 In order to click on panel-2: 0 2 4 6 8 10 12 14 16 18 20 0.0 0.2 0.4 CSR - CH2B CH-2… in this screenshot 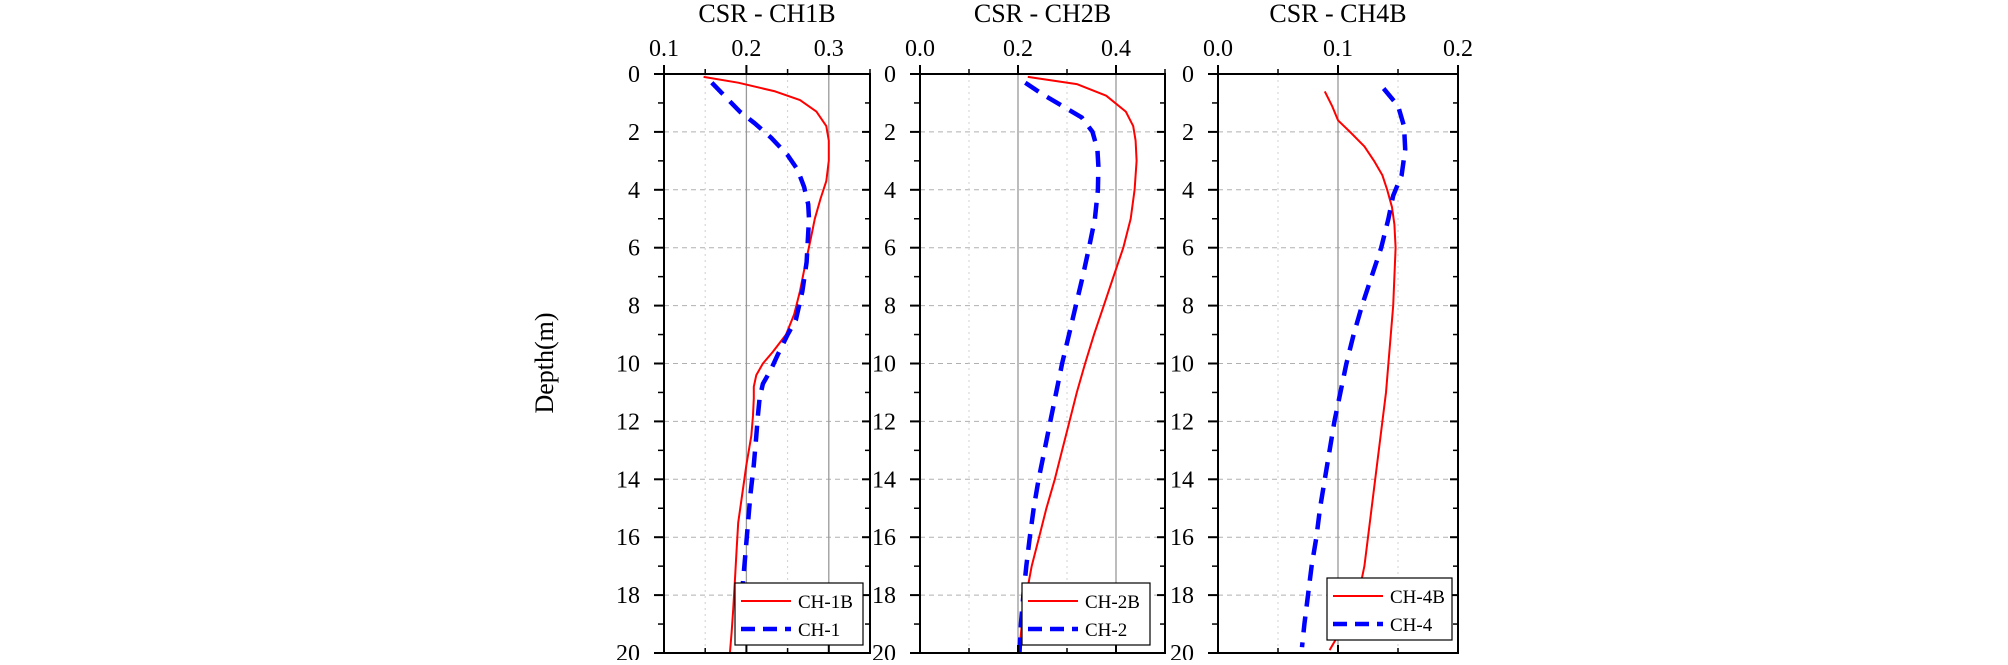, I will do `click(1019, 332)`.